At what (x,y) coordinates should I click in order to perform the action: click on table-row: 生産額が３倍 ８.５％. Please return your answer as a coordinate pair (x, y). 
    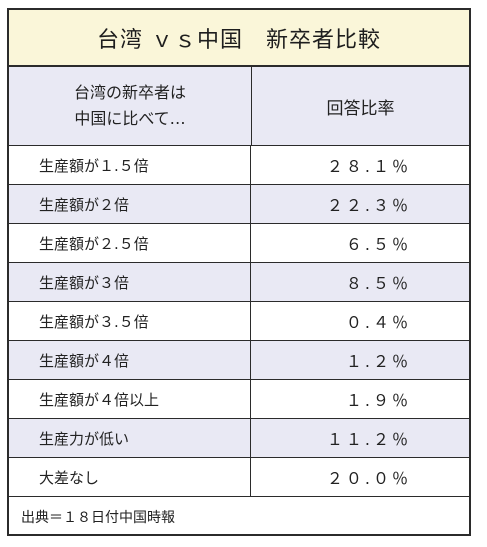
    Looking at the image, I should click on (239, 282).